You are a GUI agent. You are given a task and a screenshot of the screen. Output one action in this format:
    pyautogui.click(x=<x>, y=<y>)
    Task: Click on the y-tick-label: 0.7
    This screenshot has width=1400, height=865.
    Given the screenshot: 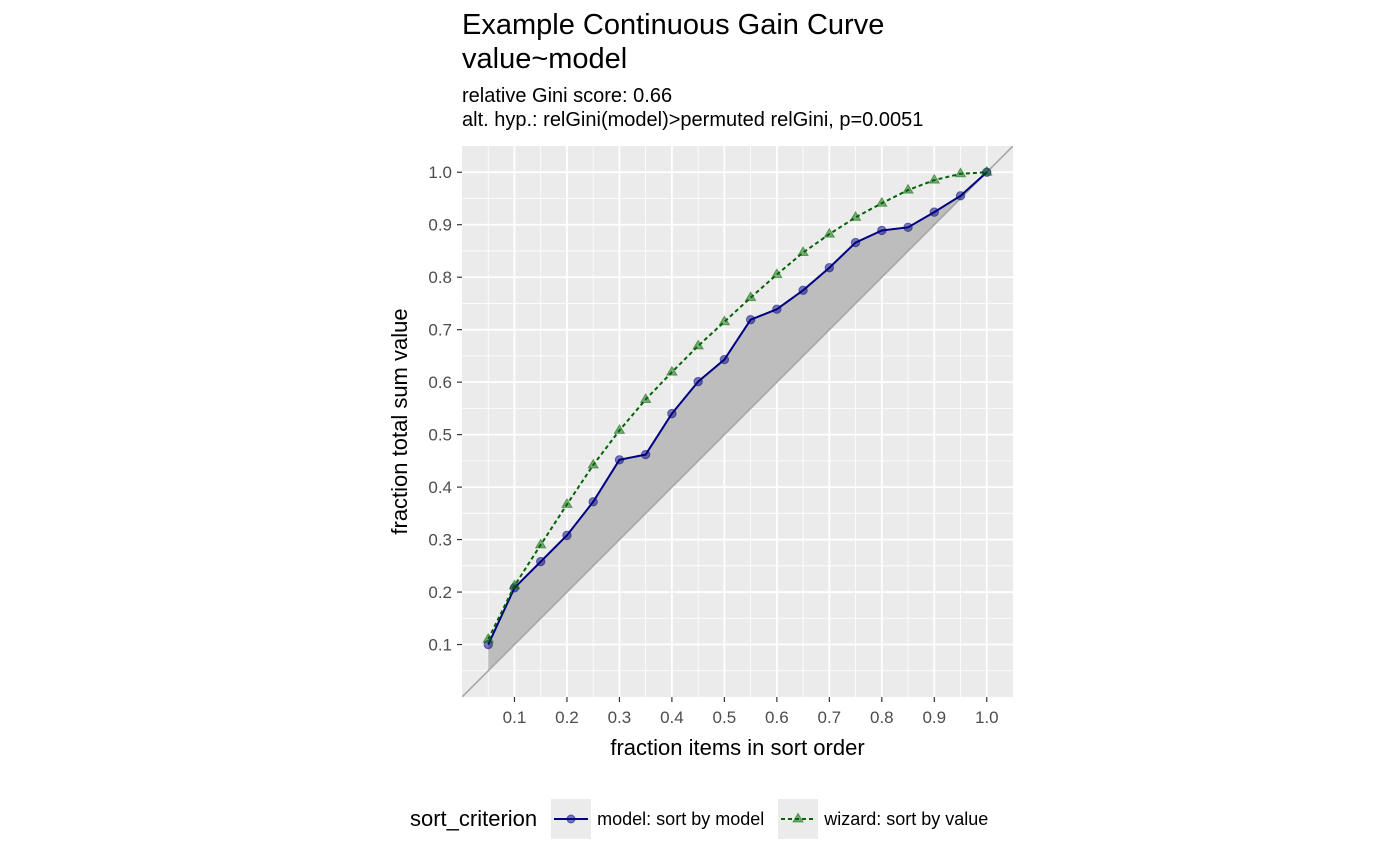 What is the action you would take?
    pyautogui.click(x=440, y=330)
    